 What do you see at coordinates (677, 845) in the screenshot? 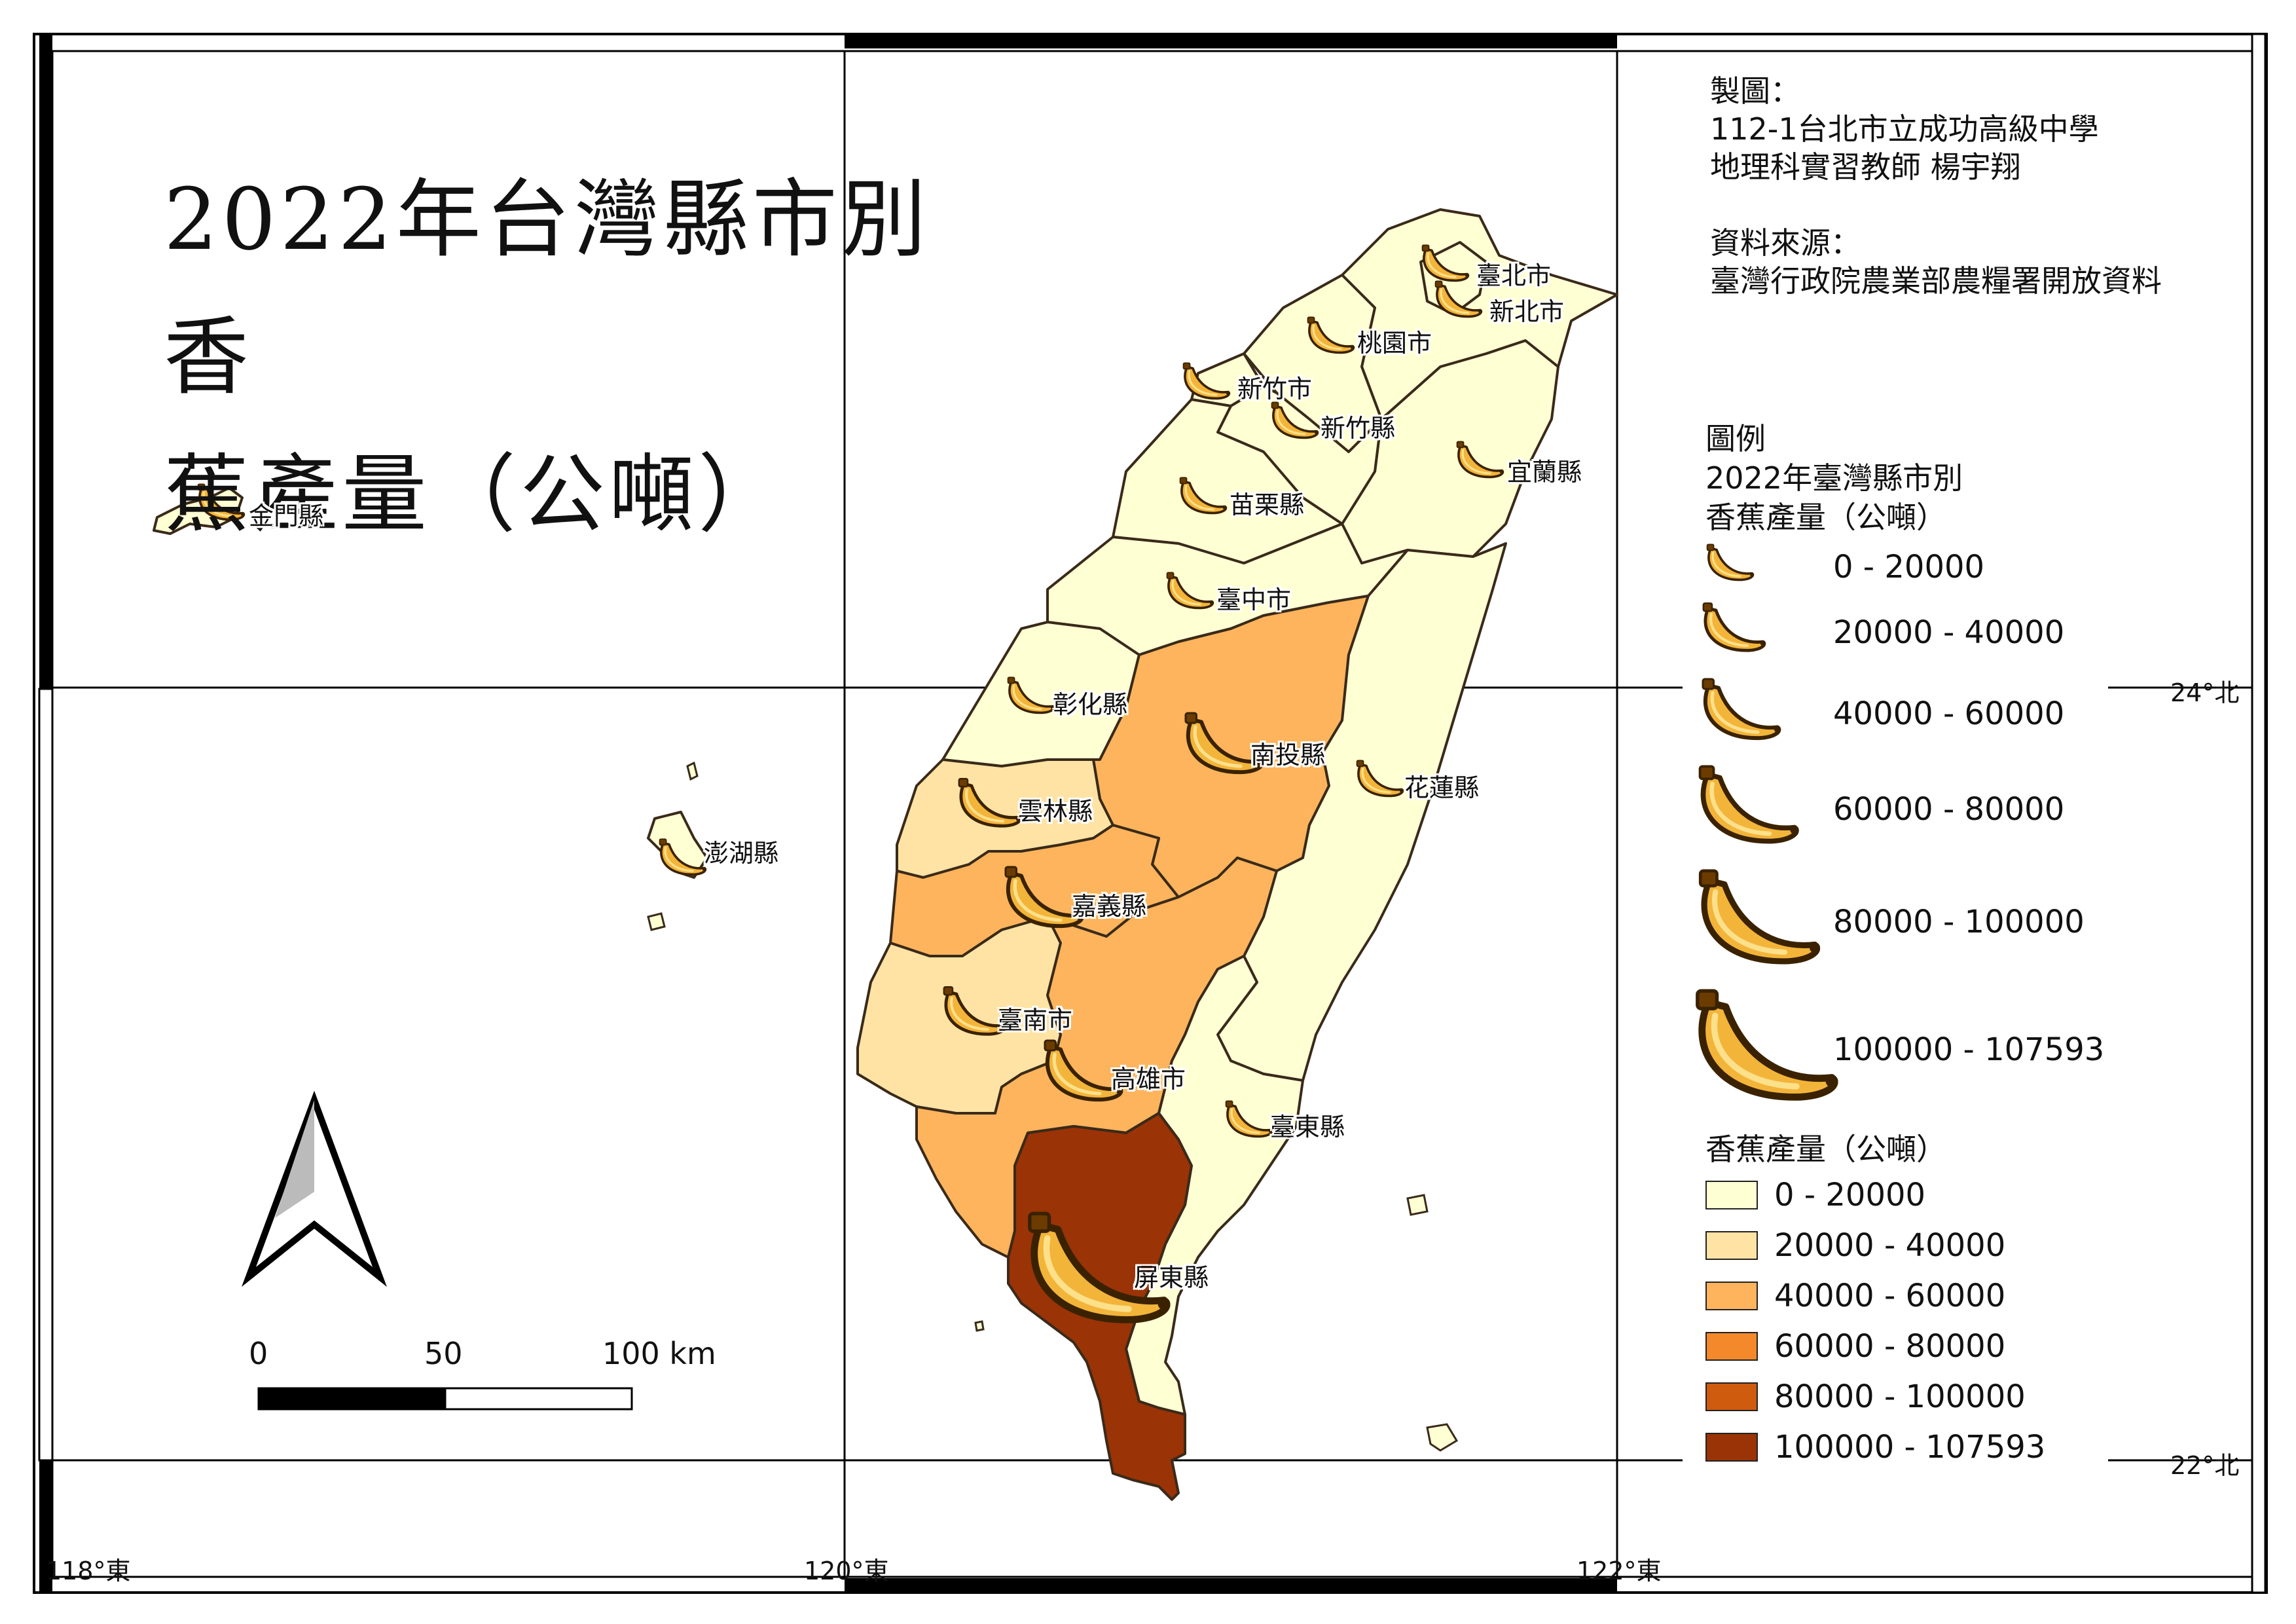
I see `county-penghu` at bounding box center [677, 845].